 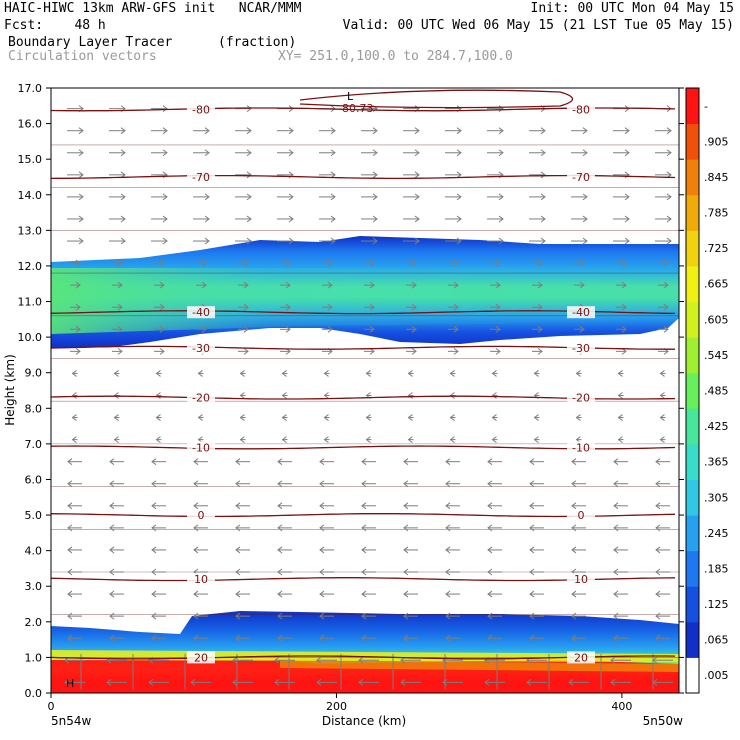 I want to click on init-time: Init: 00 UTC Mon 04 May 15, so click(x=632, y=8).